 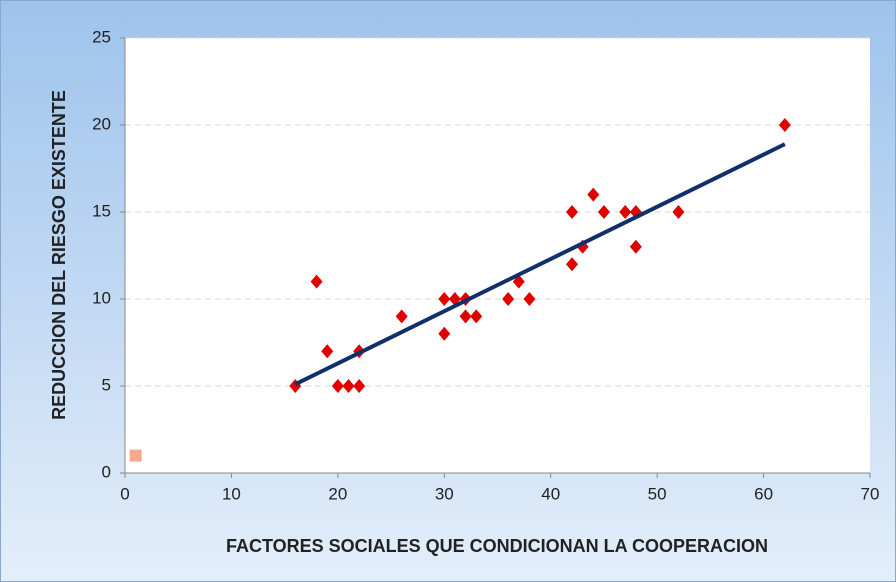 What do you see at coordinates (106, 471) in the screenshot?
I see `y-tick-label: 0` at bounding box center [106, 471].